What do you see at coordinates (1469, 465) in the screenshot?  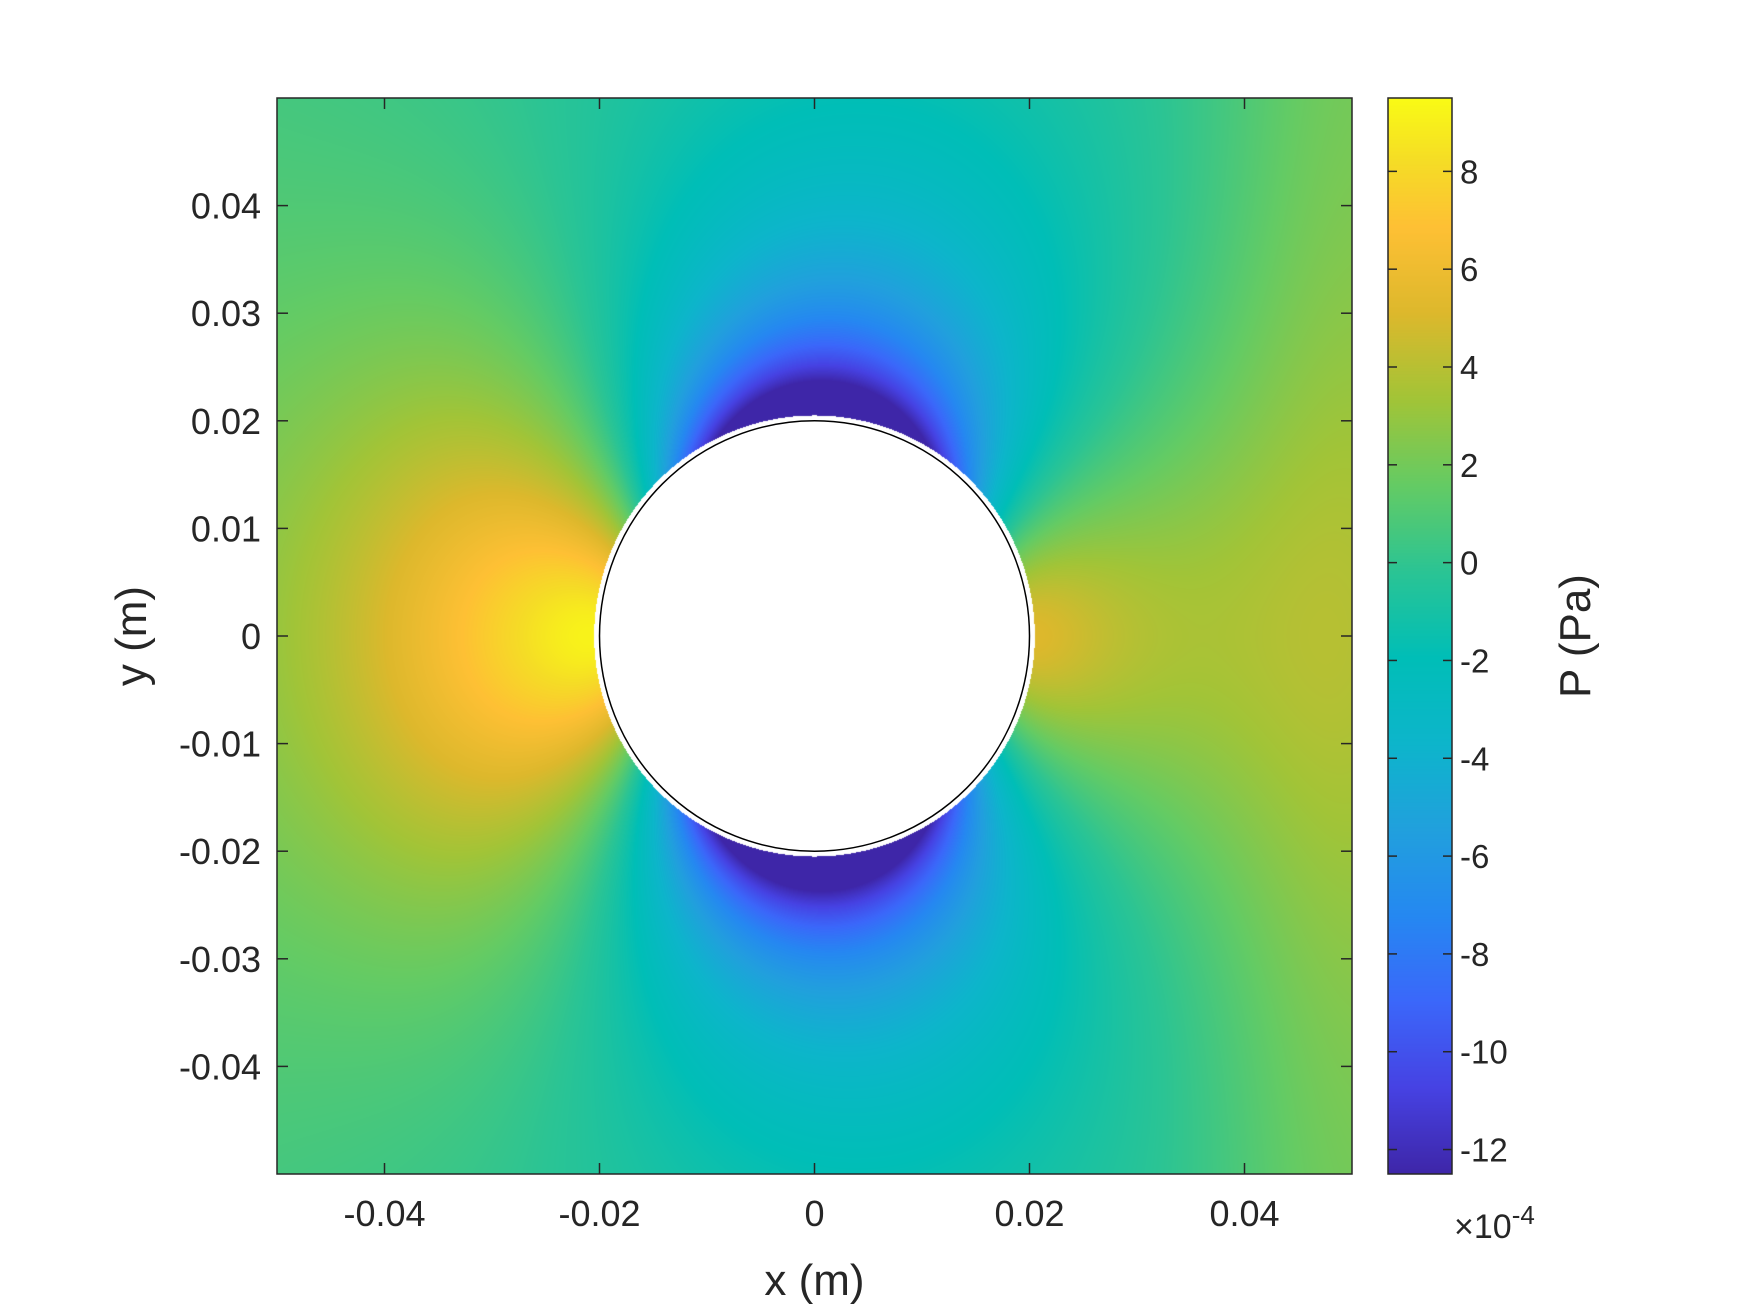 I see `colorbar-tick-label: 2` at bounding box center [1469, 465].